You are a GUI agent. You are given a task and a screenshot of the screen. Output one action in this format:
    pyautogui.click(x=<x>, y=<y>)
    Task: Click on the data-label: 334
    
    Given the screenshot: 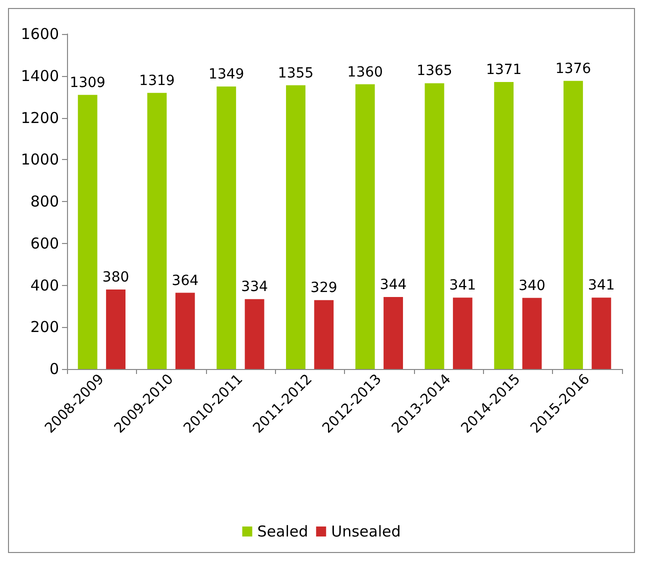 What is the action you would take?
    pyautogui.click(x=254, y=287)
    